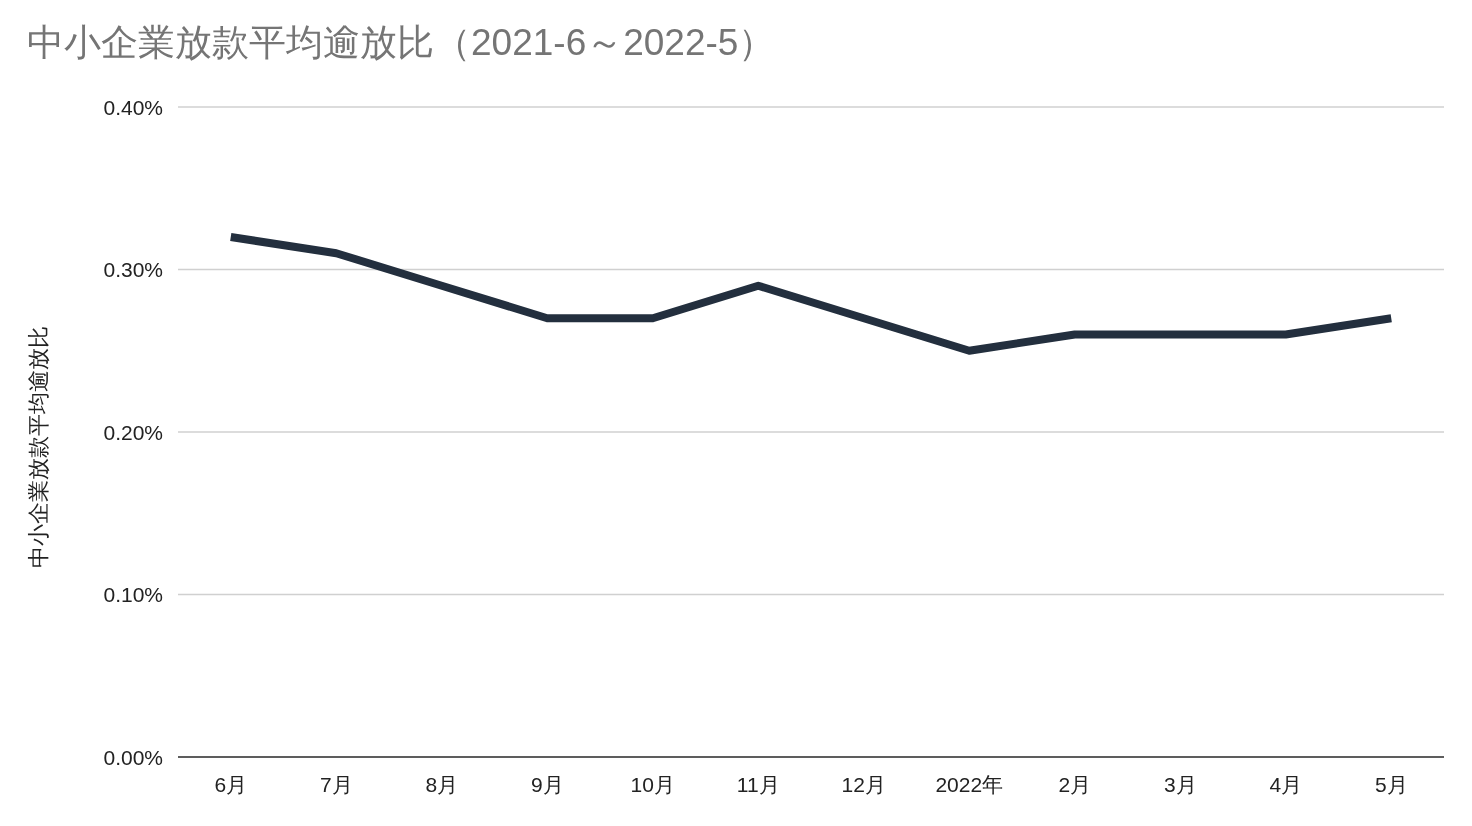 The image size is (1472, 826). What do you see at coordinates (1180, 784) in the screenshot?
I see `x-tick-label: 3月` at bounding box center [1180, 784].